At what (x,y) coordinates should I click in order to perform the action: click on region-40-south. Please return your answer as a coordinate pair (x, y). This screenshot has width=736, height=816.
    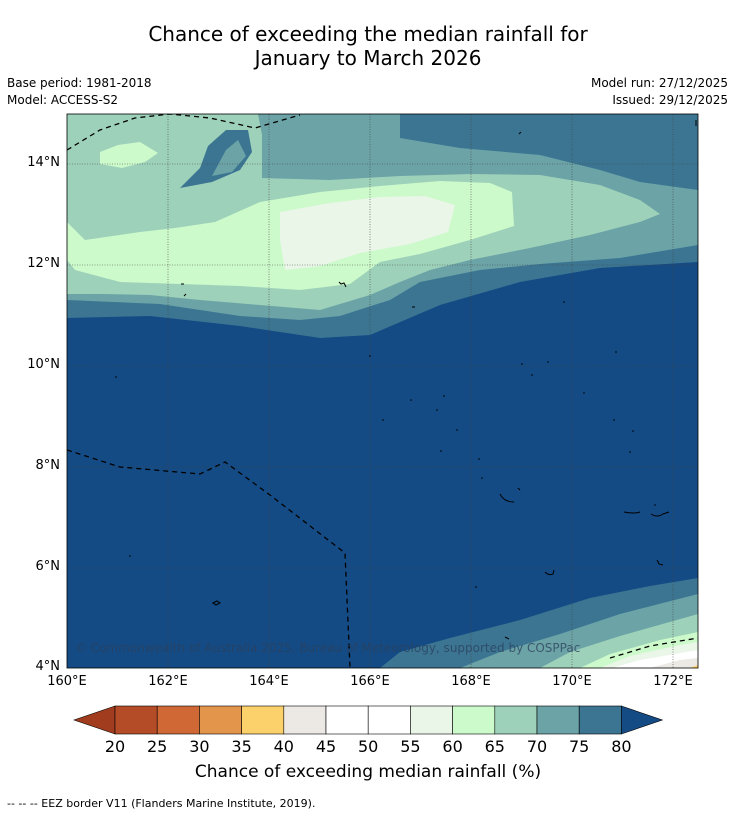
    Looking at the image, I should click on (674, 663).